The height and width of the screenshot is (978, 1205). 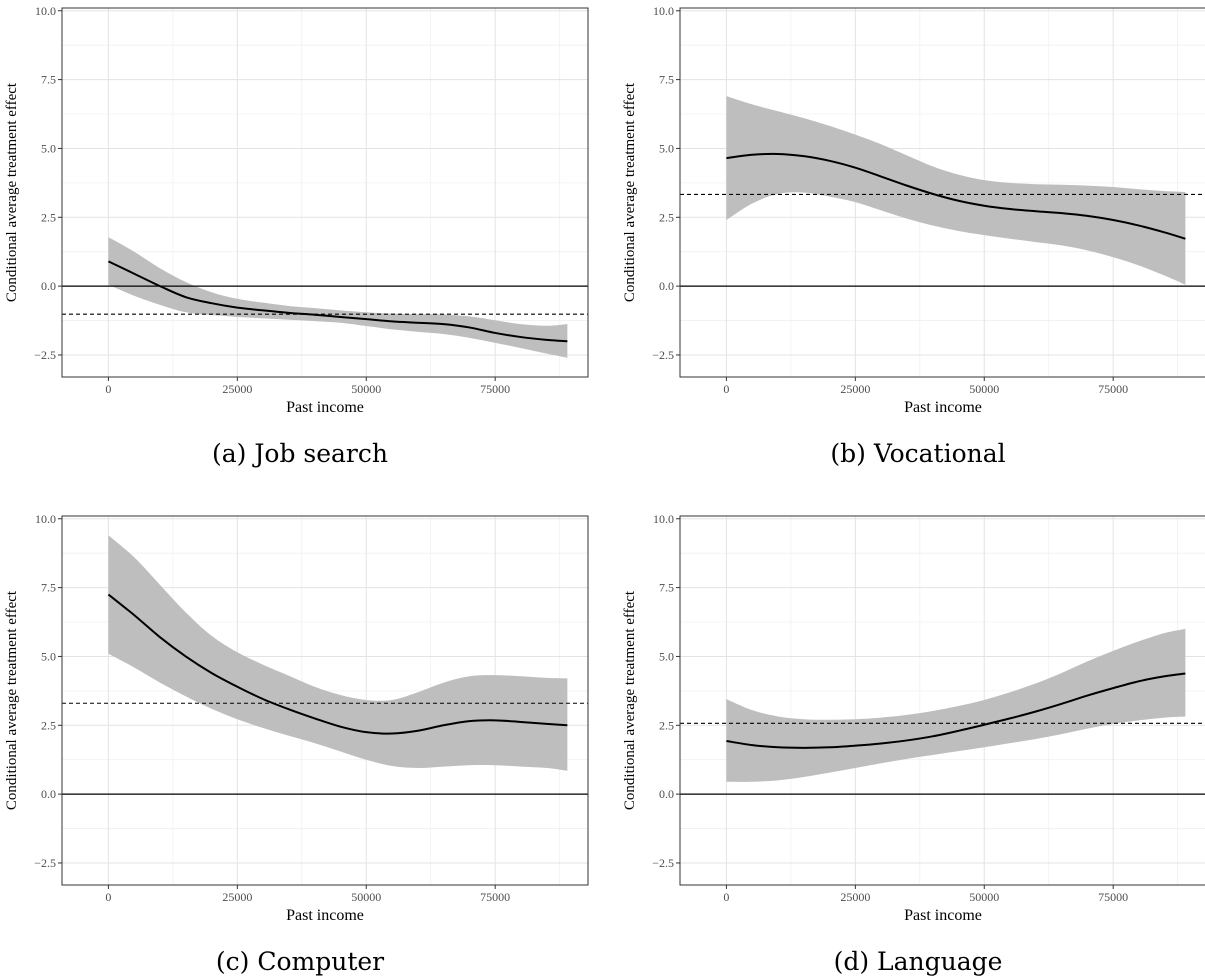 I want to click on subfigure-caption: (d) Language, so click(x=918, y=961).